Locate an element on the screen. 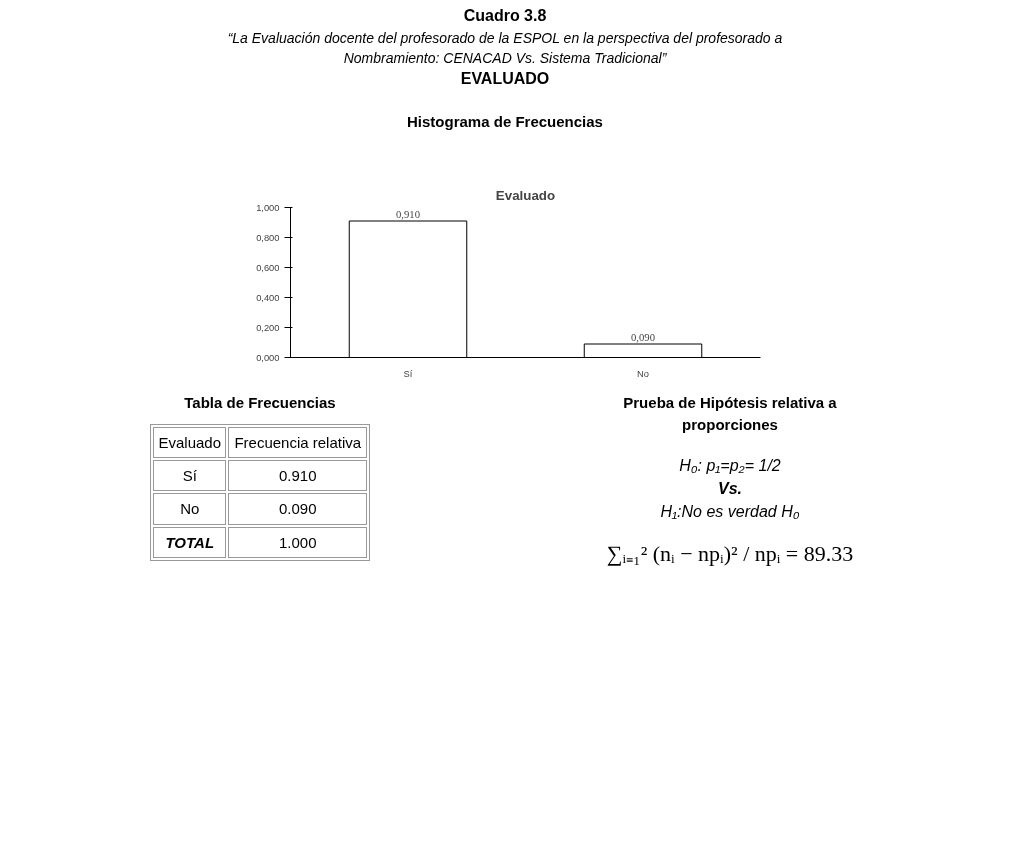 This screenshot has width=1027, height=851. text: No is located at coordinates (190, 509).